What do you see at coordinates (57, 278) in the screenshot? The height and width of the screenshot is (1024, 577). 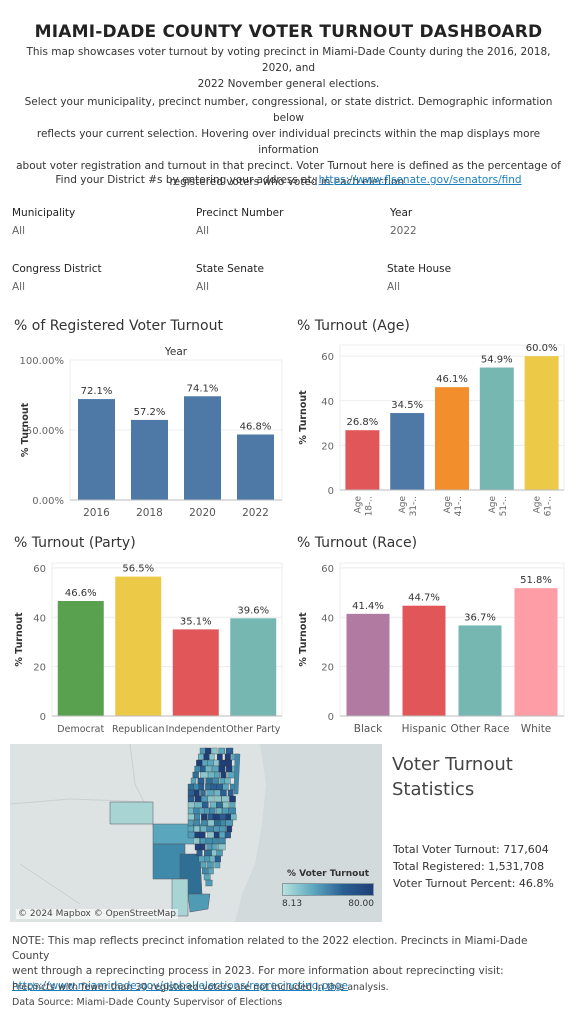 I see `filter-congress-district: Congress District All` at bounding box center [57, 278].